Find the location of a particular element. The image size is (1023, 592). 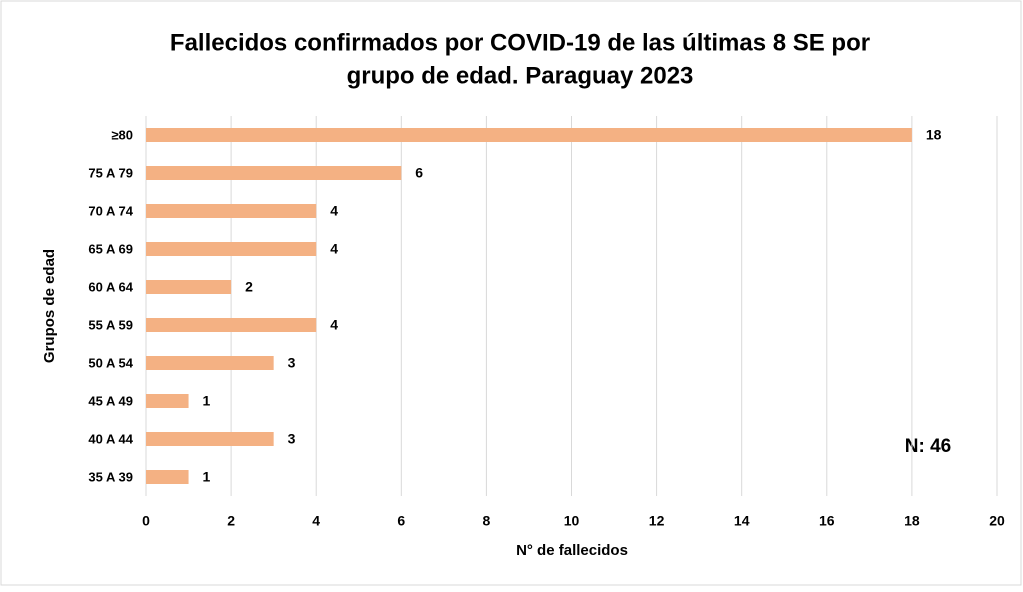

x-tick-label: 4 is located at coordinates (316, 521).